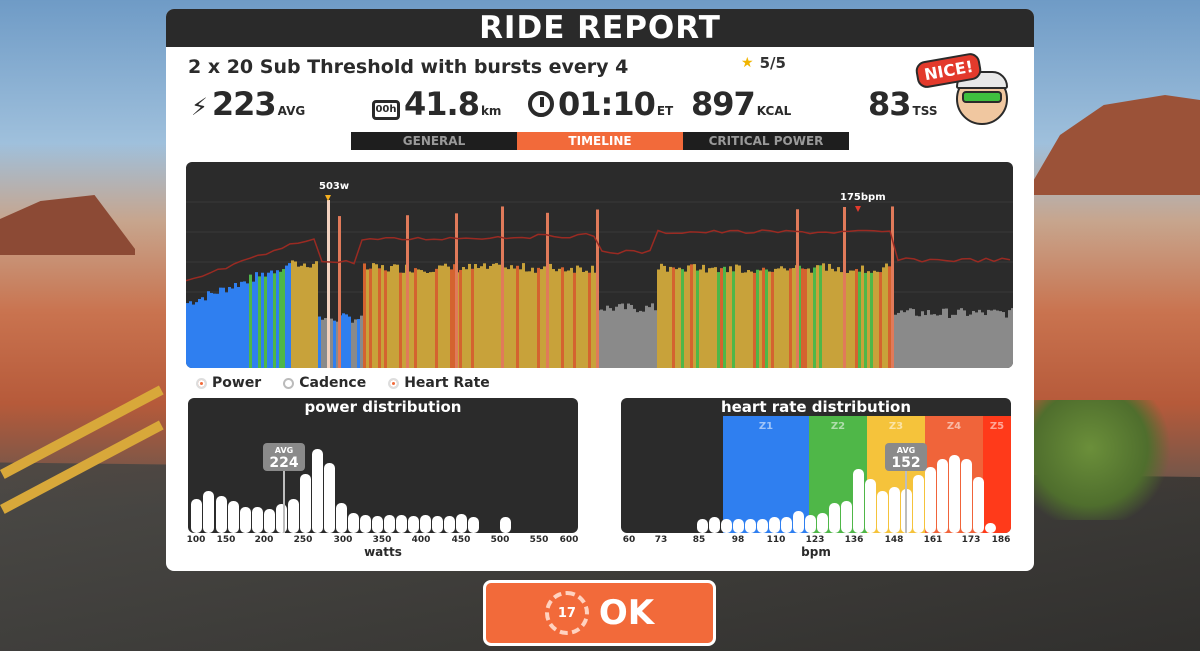 The image size is (1200, 651). I want to click on hr-distribution-ticks: 60 73 85 98 110 123 136 148 161 173 186, so click(816, 541).